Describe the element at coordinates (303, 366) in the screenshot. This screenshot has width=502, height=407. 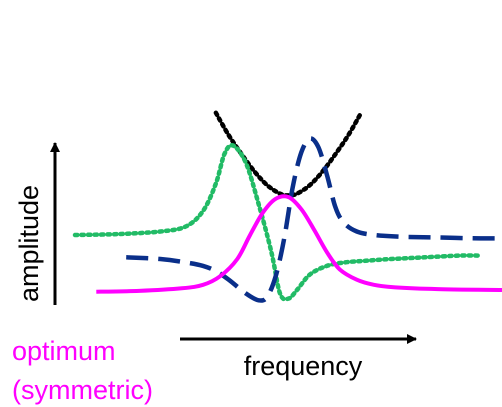
I see `x-axis-label: frequency` at that location.